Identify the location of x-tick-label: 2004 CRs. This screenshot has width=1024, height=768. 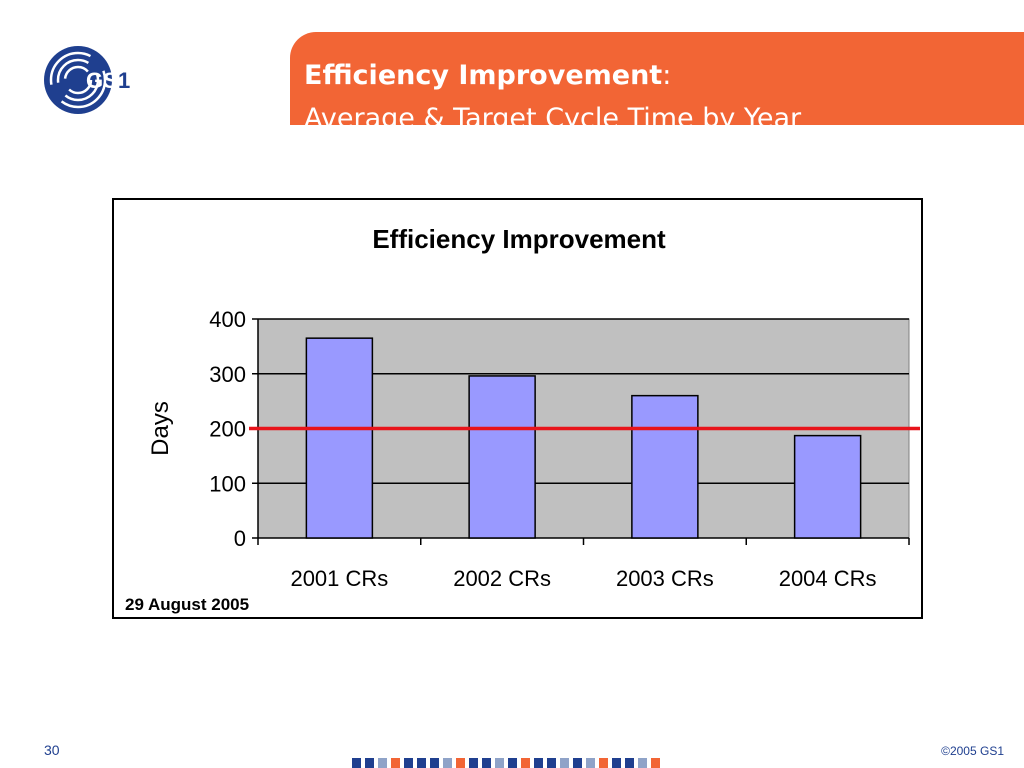
(828, 578).